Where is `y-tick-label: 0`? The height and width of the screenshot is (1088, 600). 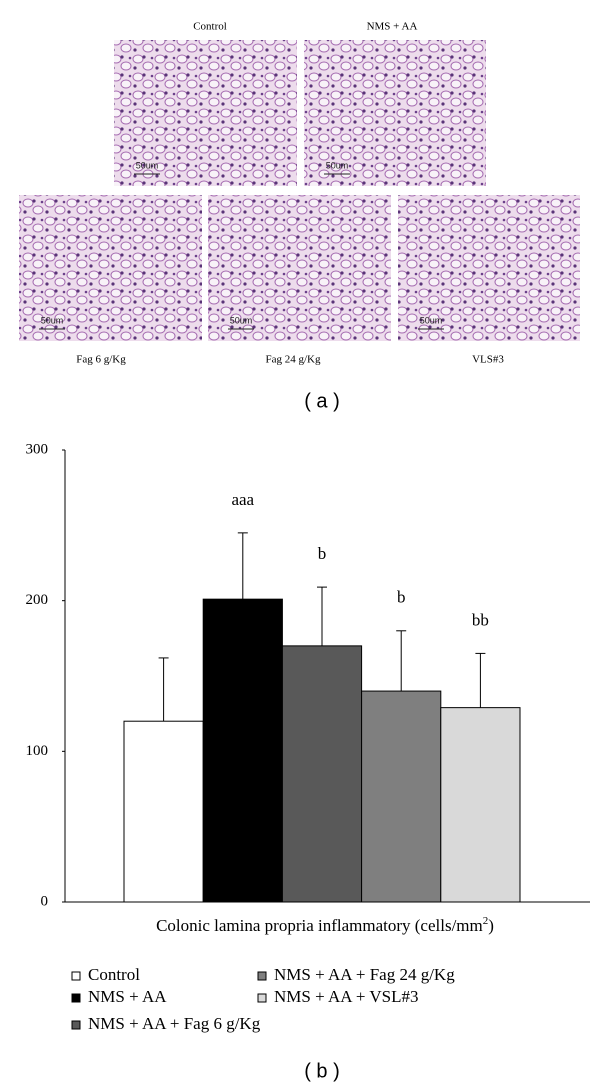 y-tick-label: 0 is located at coordinates (45, 901).